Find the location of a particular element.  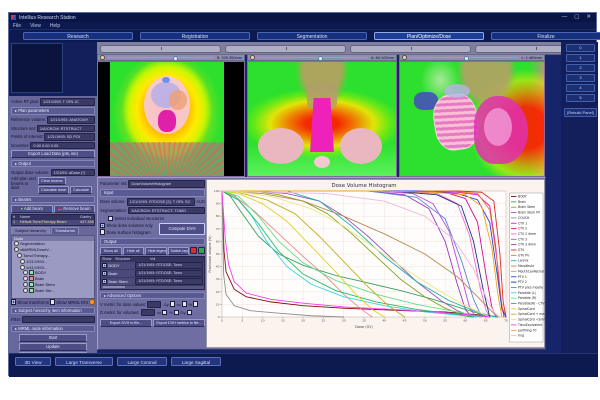

section-output: ▸ Output is located at coordinates (53, 163).